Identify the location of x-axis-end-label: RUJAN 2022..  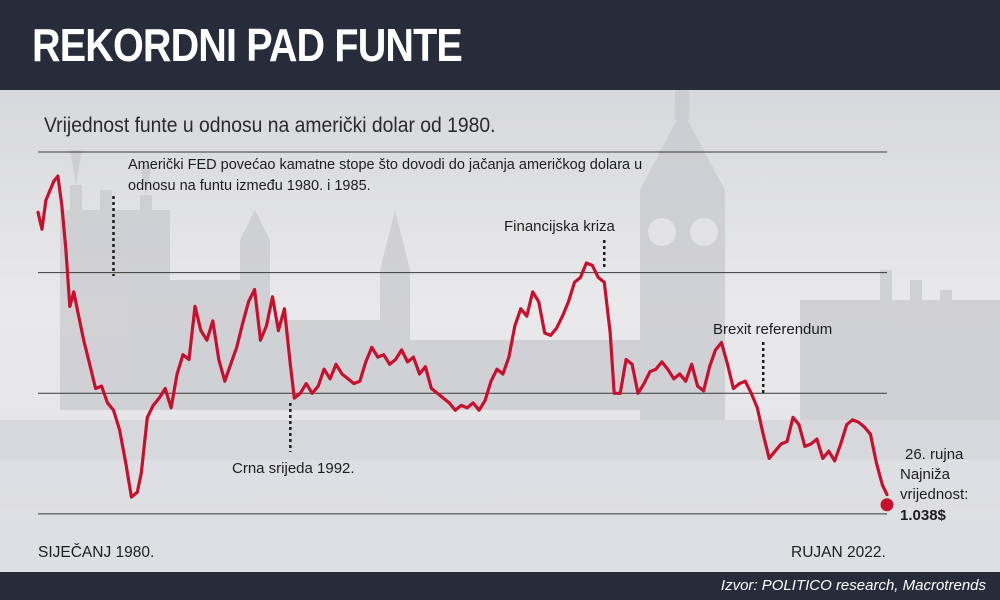
(838, 552).